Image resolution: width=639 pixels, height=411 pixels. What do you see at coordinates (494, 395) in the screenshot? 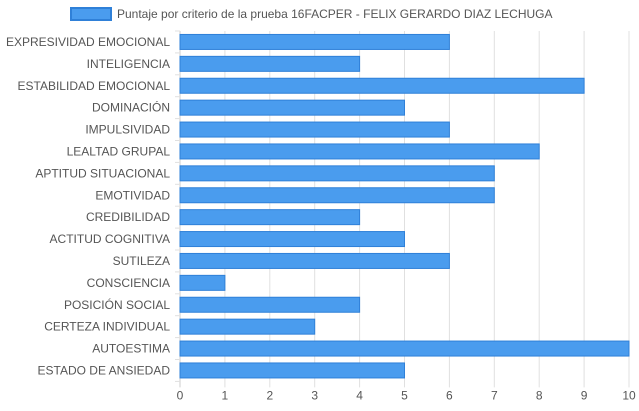
I see `x-tick-label: 7` at bounding box center [494, 395].